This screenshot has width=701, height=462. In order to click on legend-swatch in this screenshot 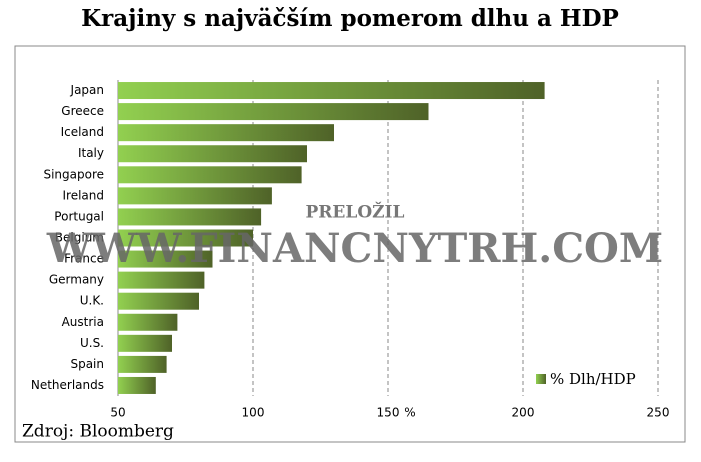, I will do `click(541, 379)`.